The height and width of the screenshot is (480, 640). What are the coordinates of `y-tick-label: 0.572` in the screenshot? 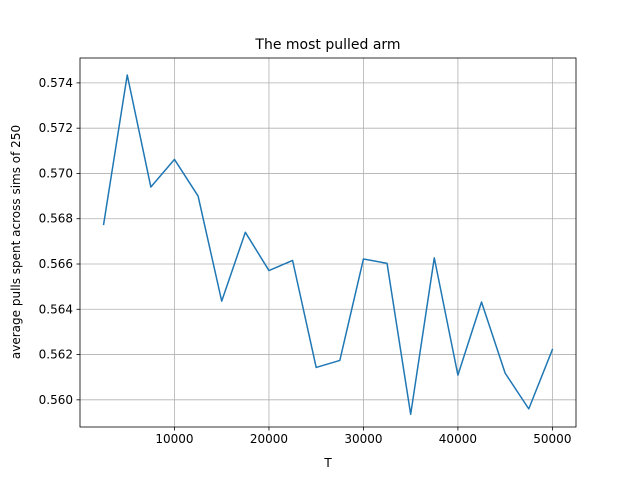 It's located at (56, 128).